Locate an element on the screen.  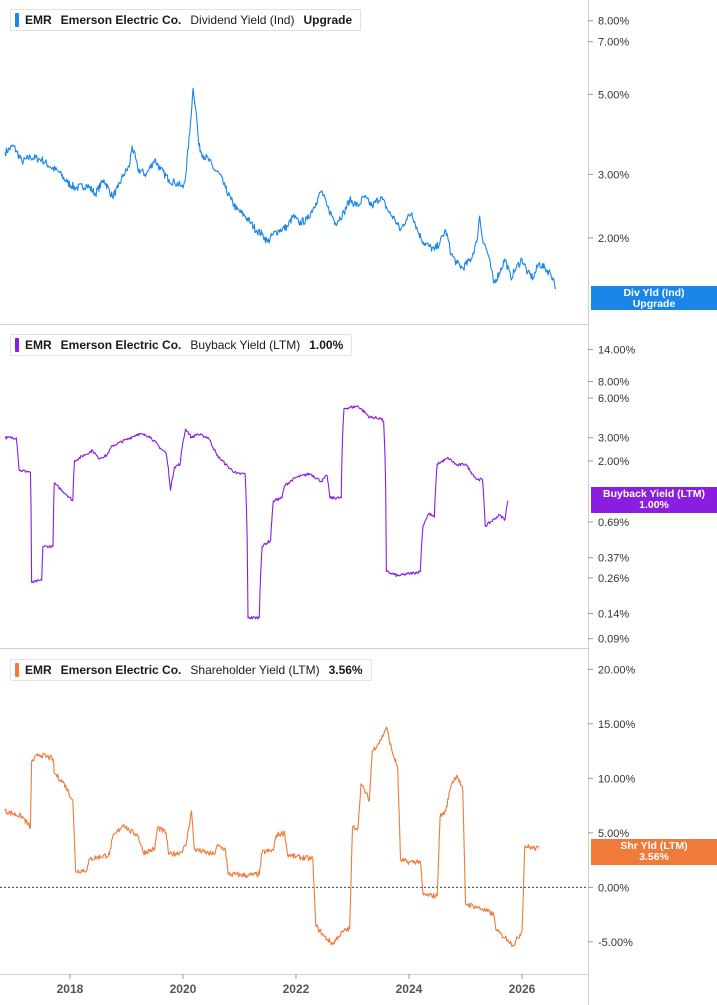
legend-metric: Buyback Yield (LTM) is located at coordinates (245, 345).